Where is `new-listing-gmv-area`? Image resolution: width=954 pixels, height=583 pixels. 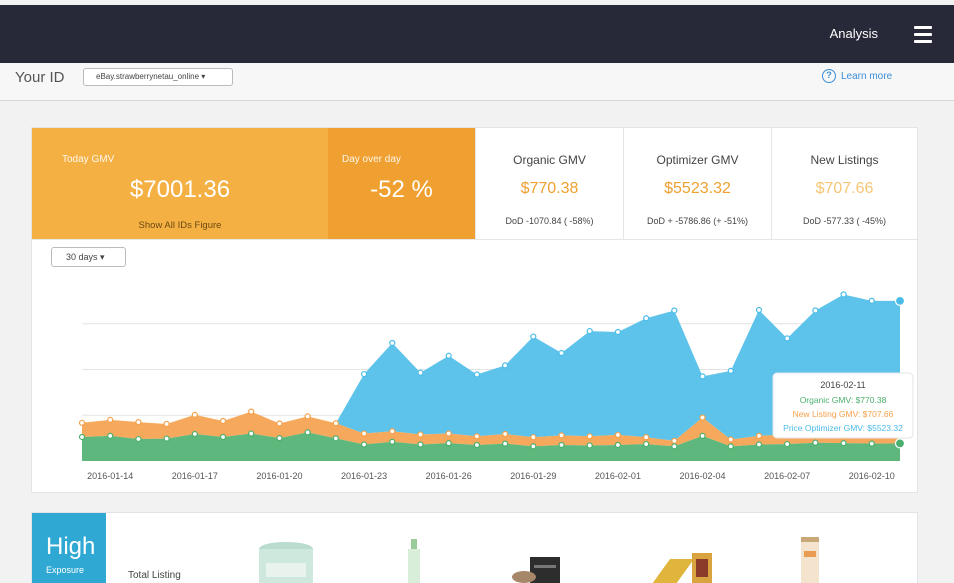
new-listing-gmv-area is located at coordinates (491, 429).